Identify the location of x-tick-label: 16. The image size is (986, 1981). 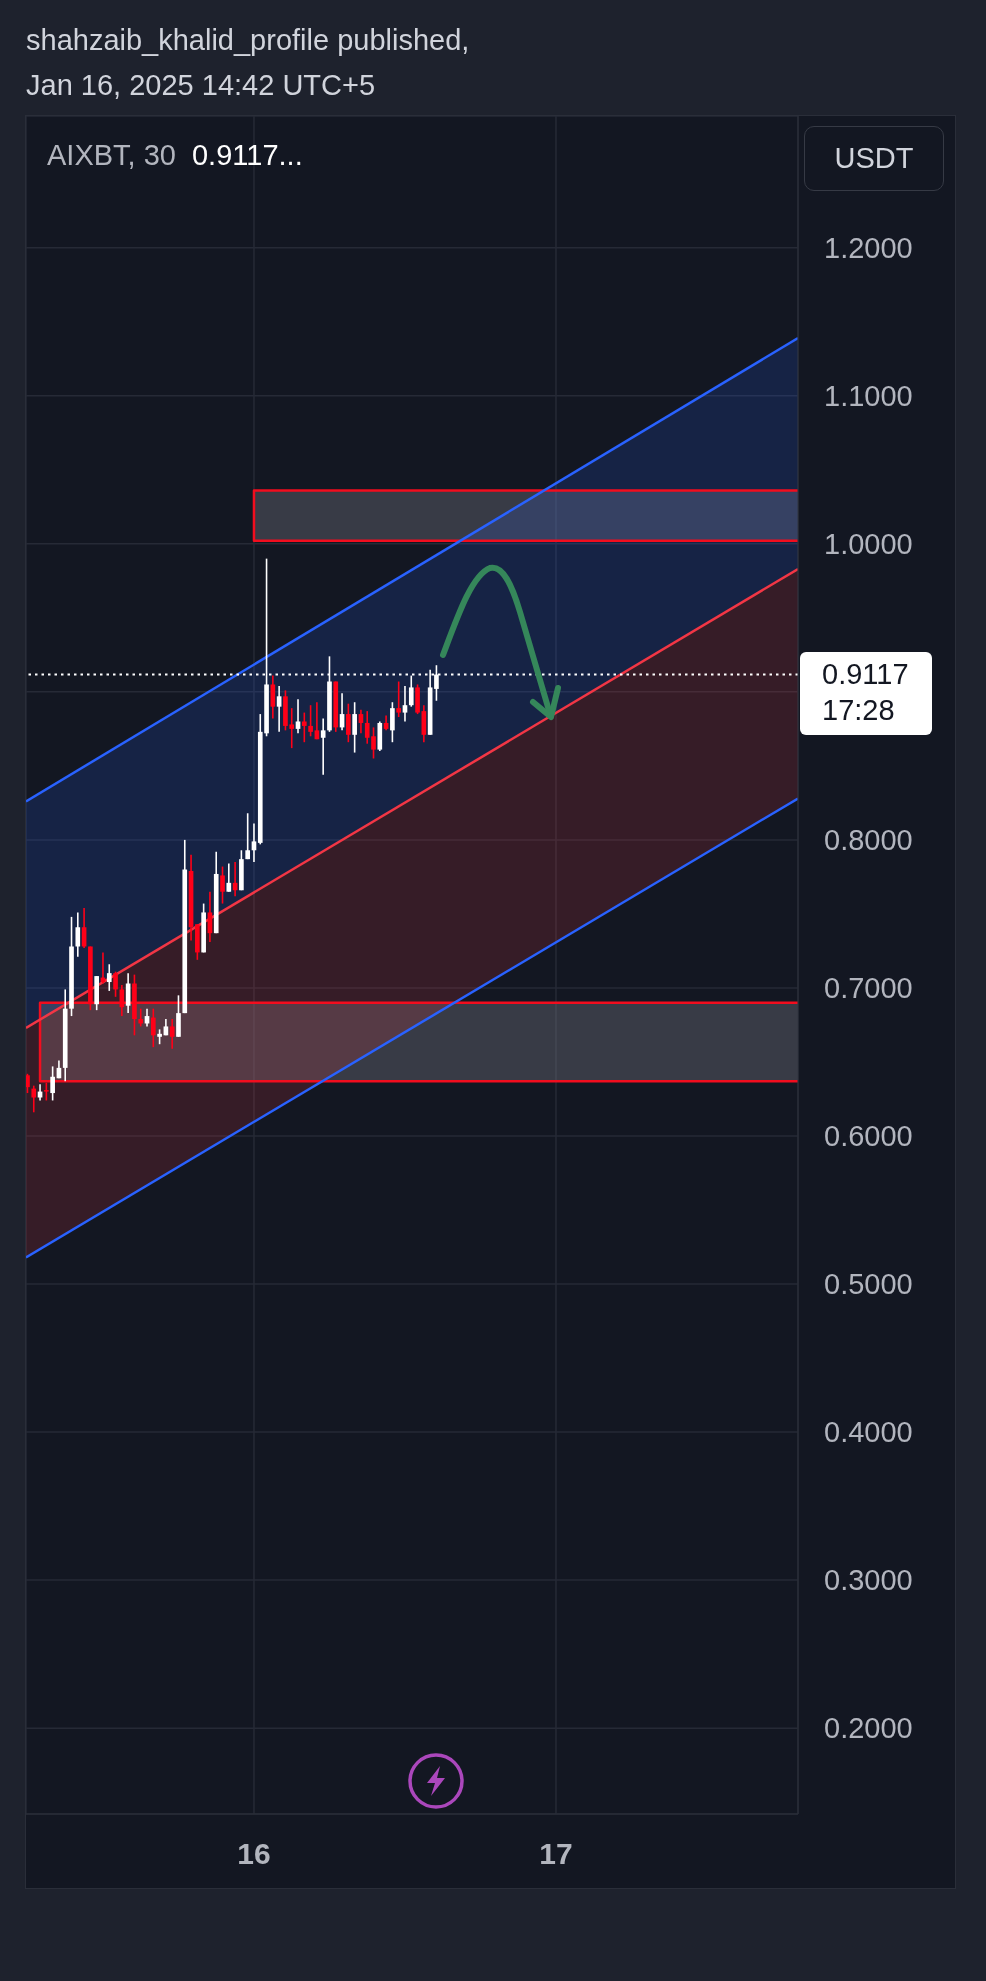
(254, 1853).